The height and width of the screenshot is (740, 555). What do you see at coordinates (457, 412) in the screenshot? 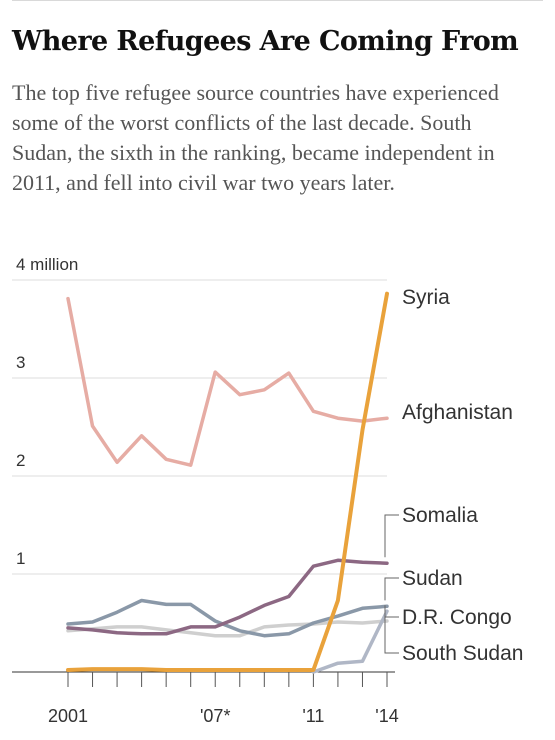
I see `series-label-afghanistan: Afghanistan` at bounding box center [457, 412].